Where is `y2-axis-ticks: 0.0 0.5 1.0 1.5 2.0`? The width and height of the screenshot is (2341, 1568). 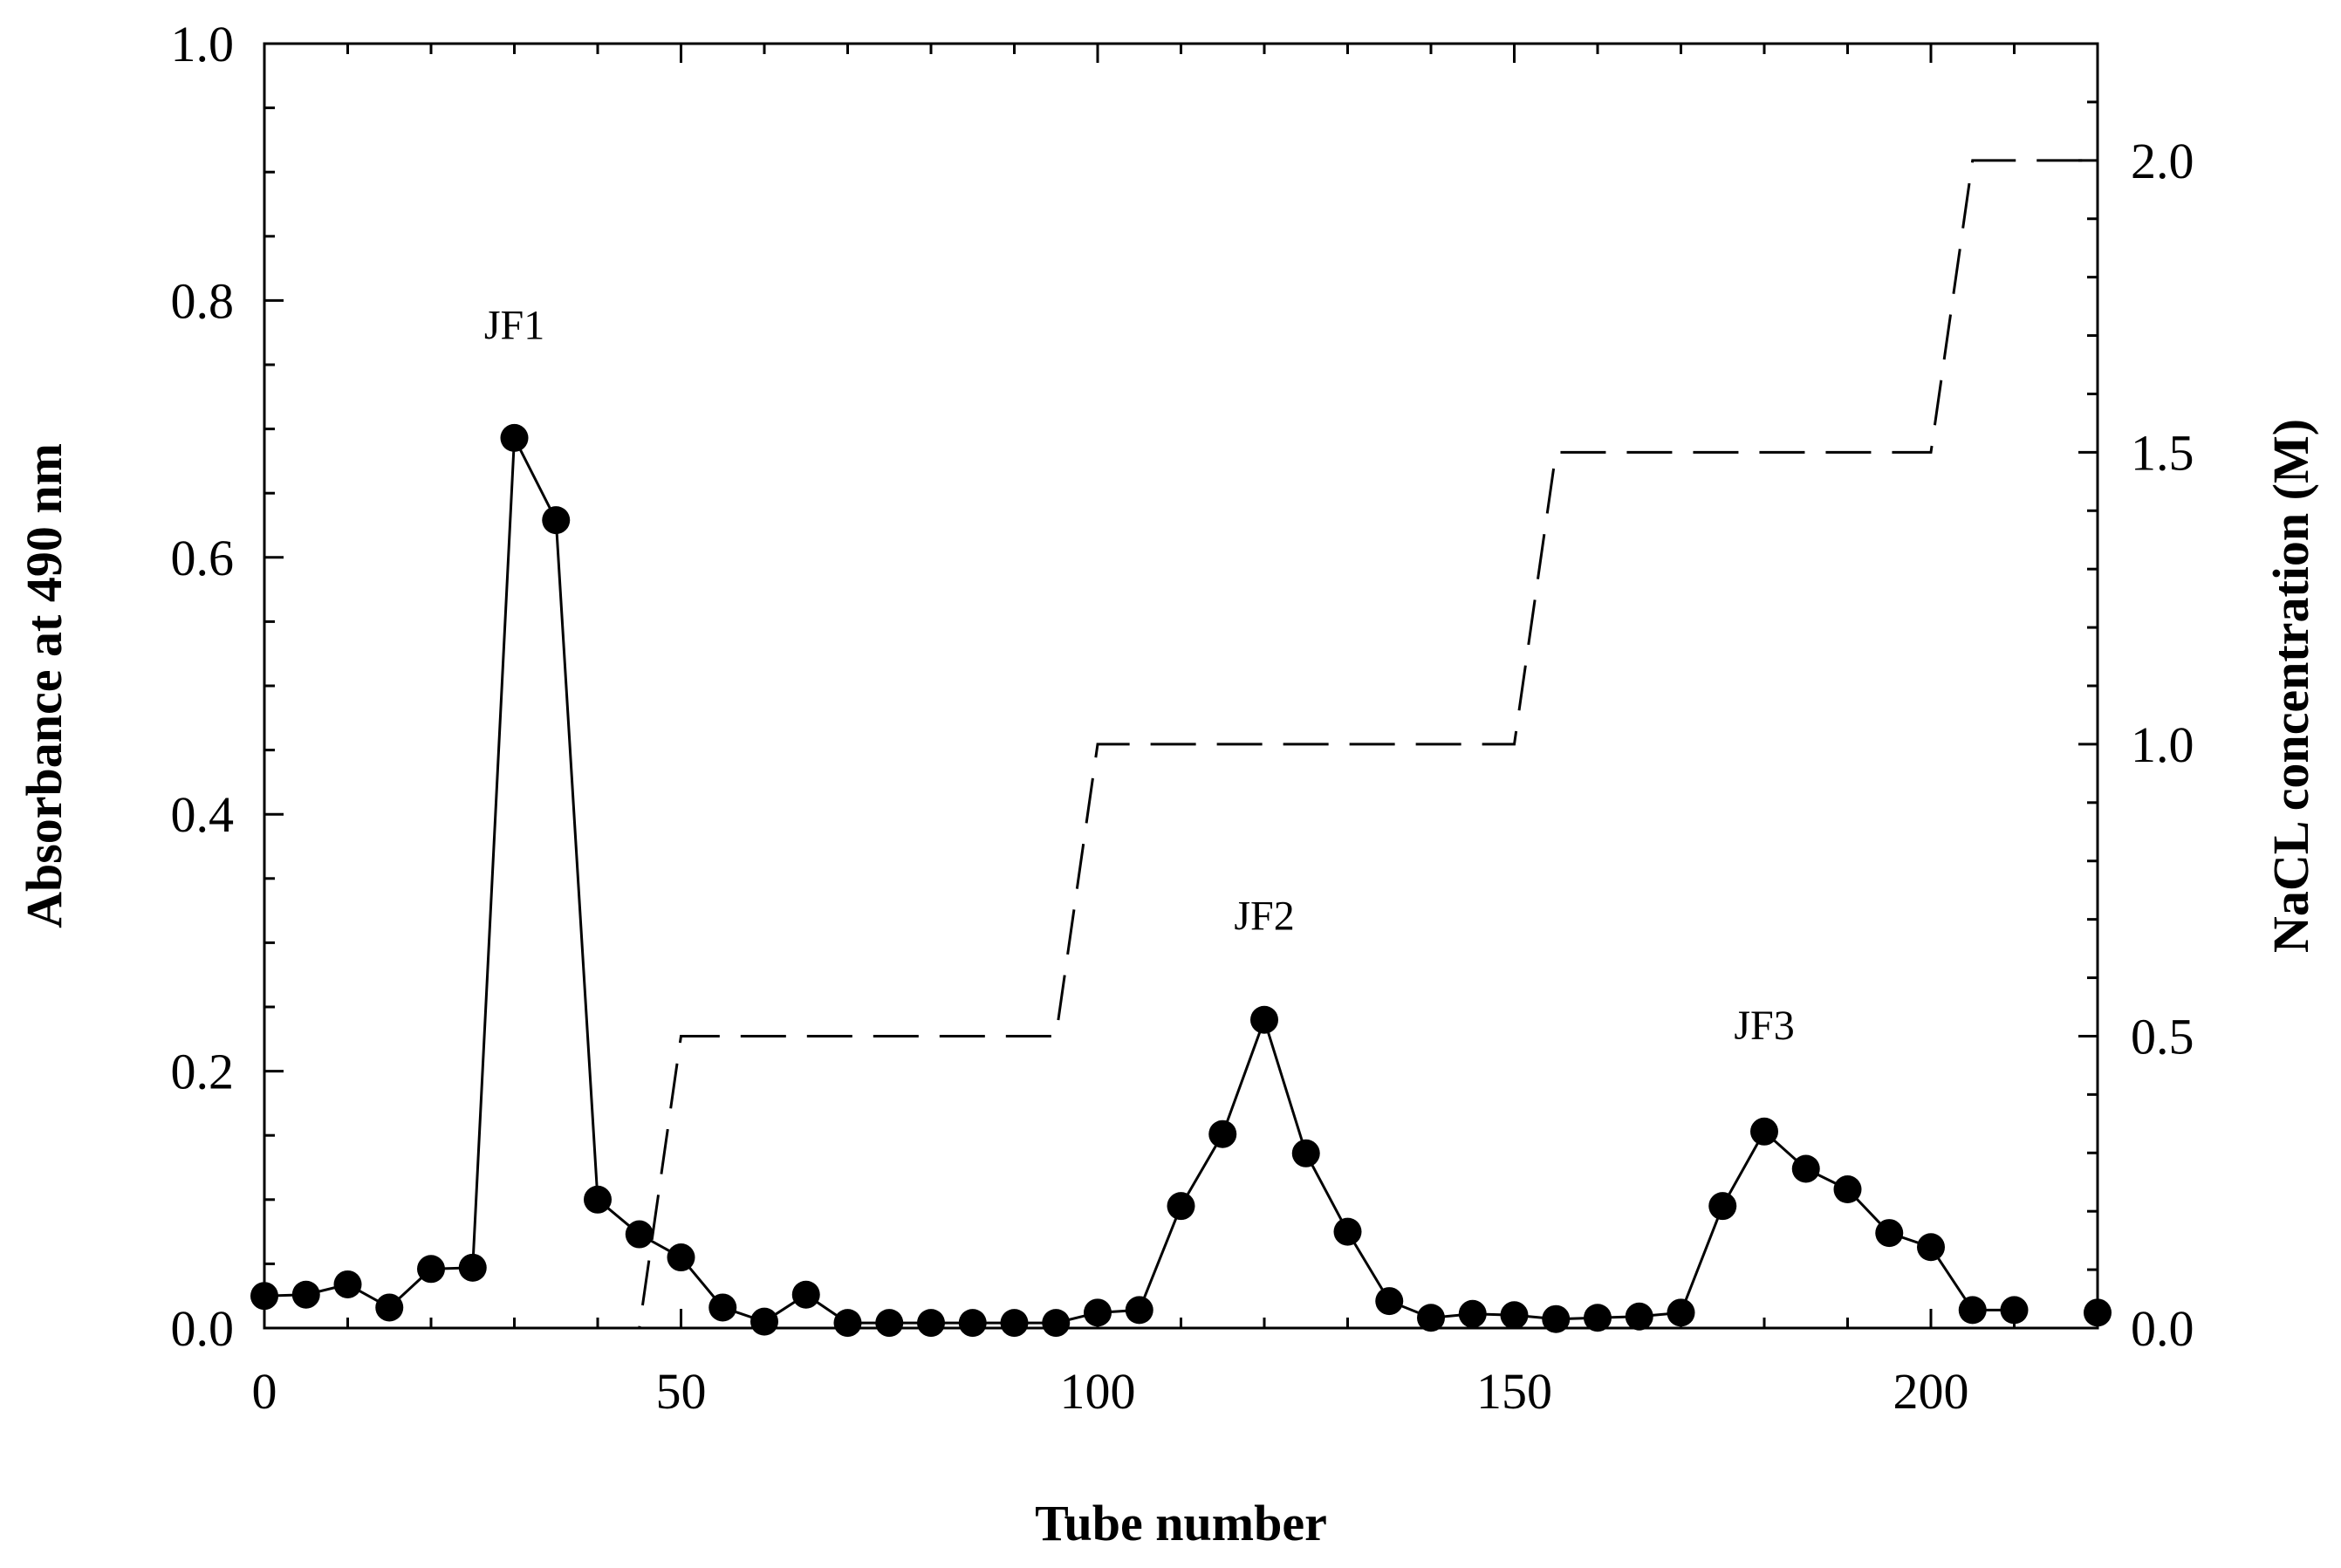
y2-axis-ticks: 0.0 0.5 1.0 1.5 2.0 is located at coordinates (2136, 700).